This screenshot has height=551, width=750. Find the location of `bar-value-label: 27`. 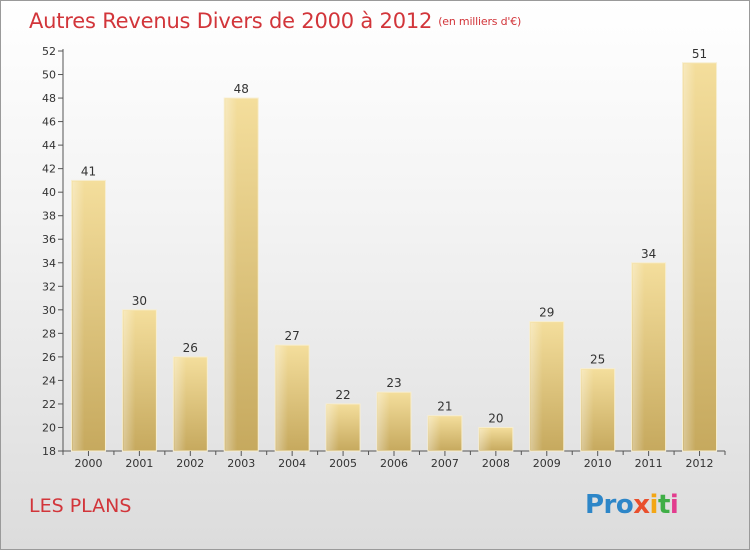

bar-value-label: 27 is located at coordinates (292, 336).